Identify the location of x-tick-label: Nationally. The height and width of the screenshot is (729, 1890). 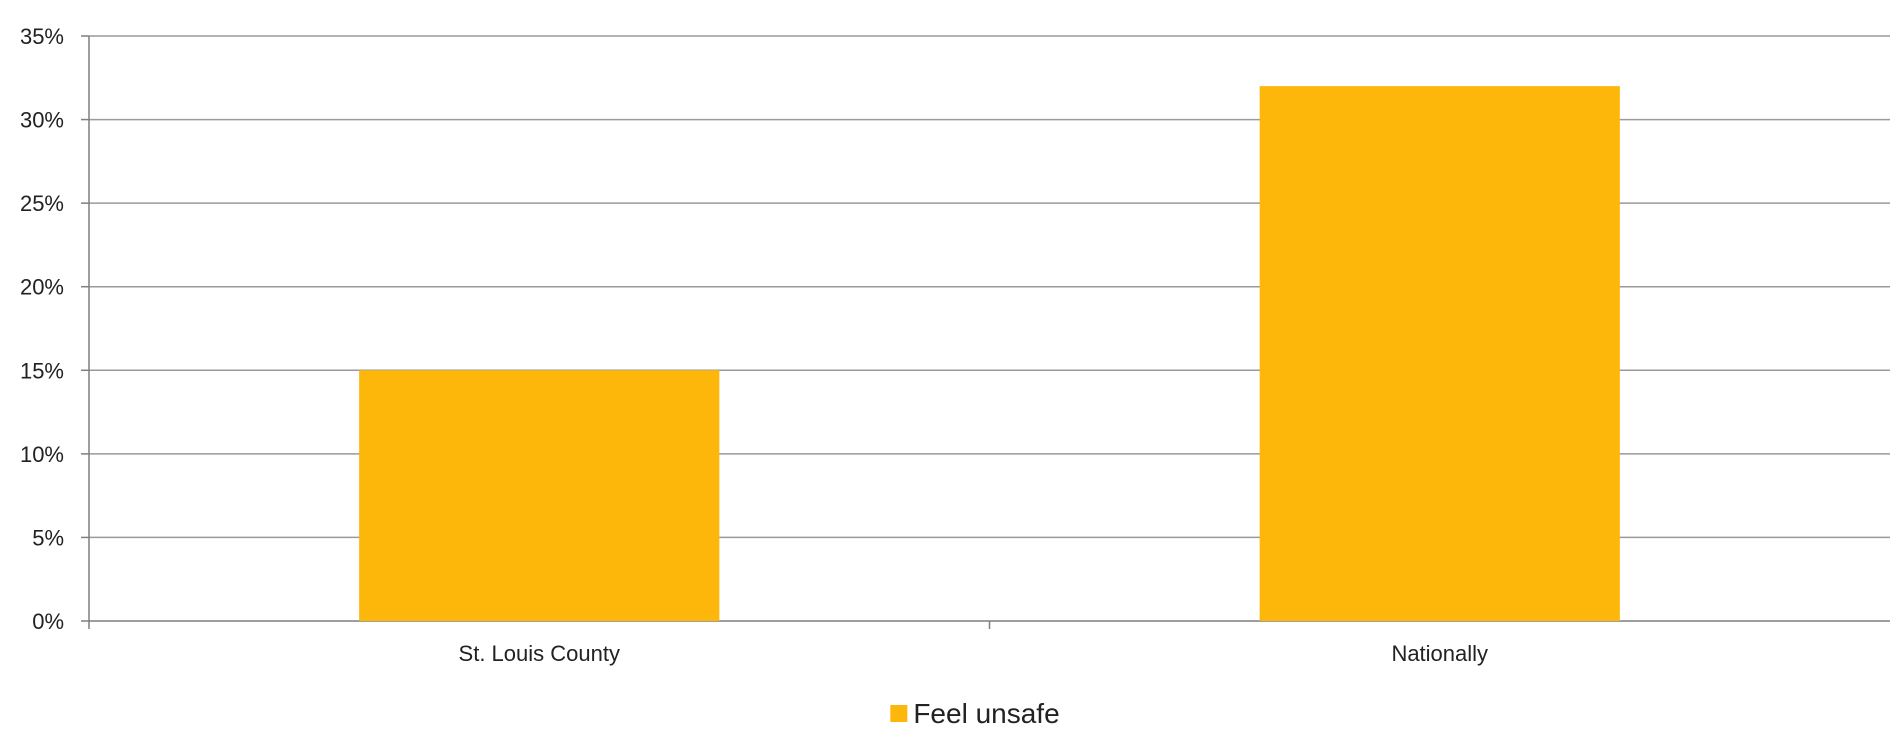
(1439, 653).